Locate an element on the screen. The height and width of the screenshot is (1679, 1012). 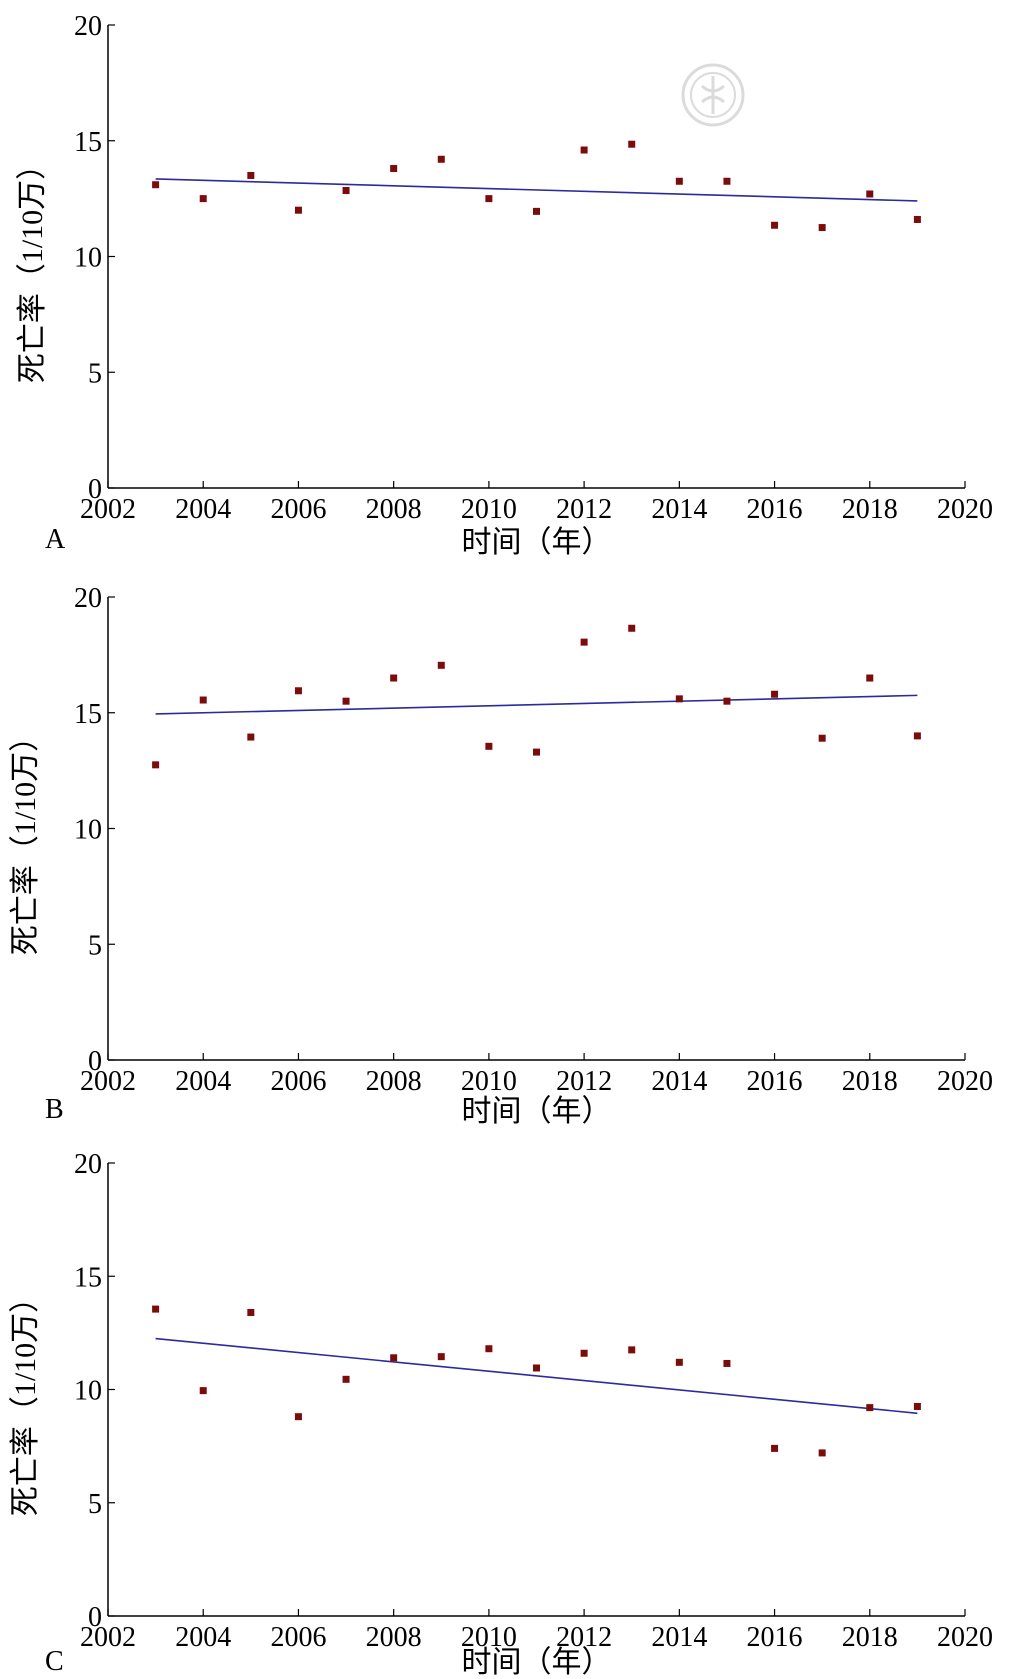
panel-label: A is located at coordinates (55, 539).